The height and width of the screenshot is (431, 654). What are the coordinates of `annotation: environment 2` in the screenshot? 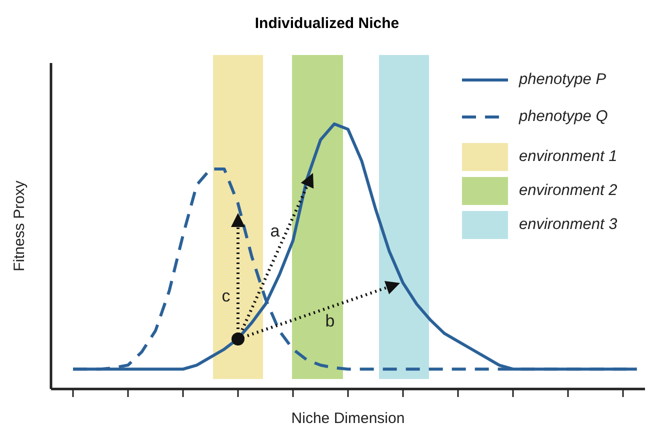 It's located at (568, 191).